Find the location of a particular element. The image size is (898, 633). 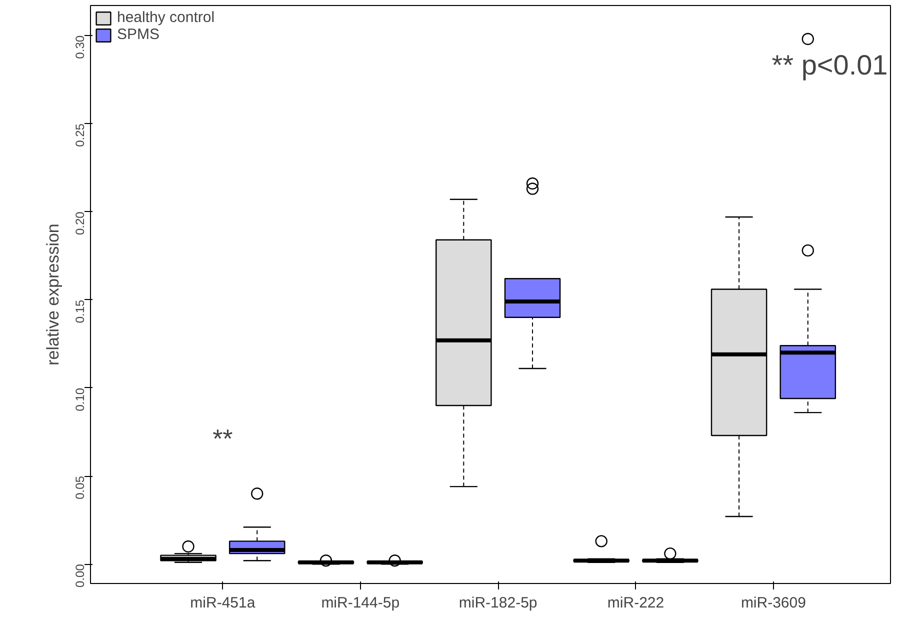

annotation: ** p<0.01 is located at coordinates (830, 65).